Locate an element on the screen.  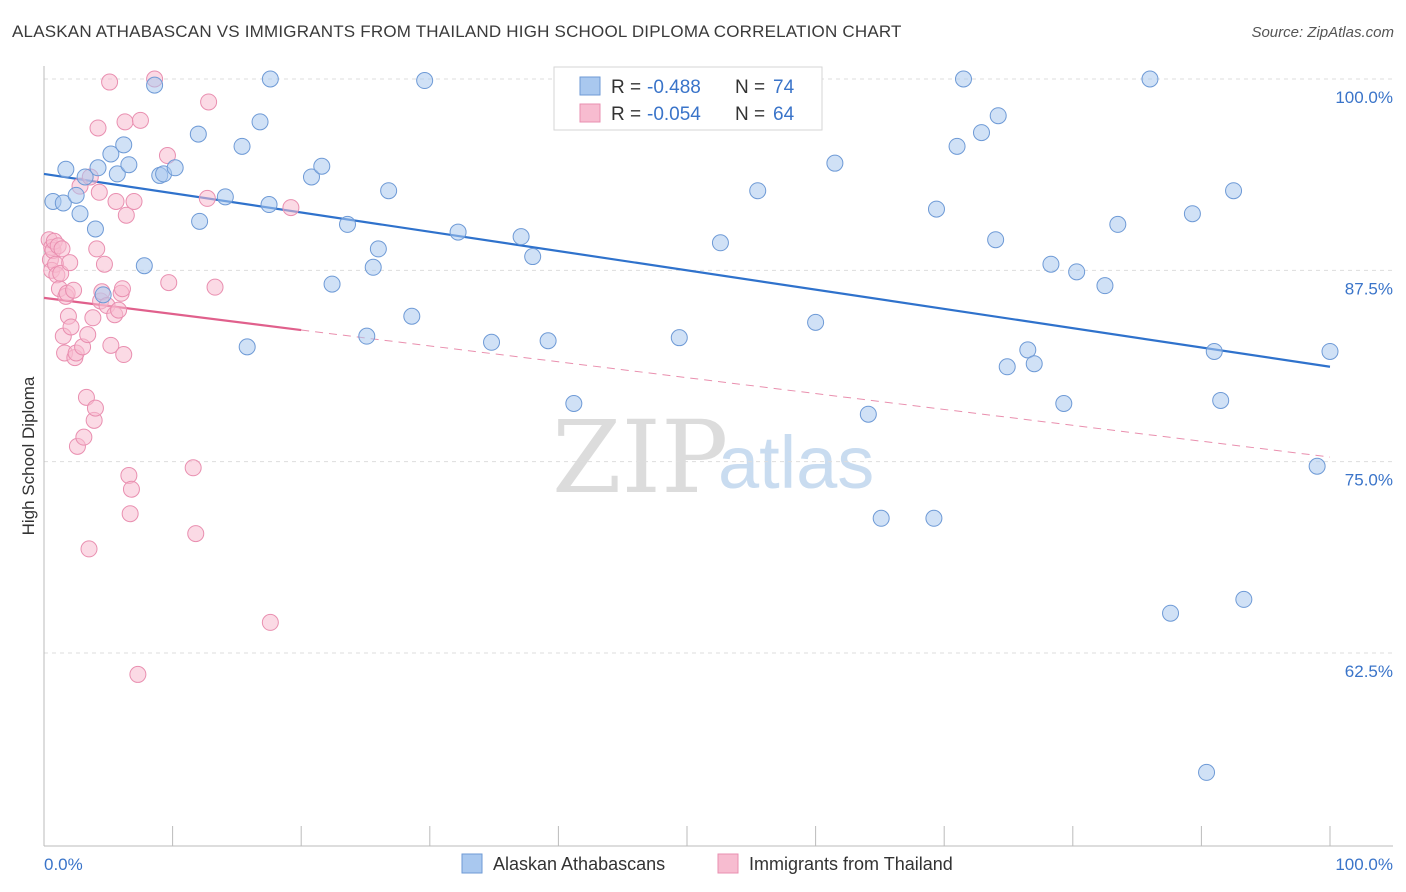
legend-n-value-1: 74 is located at coordinates (784, 87).